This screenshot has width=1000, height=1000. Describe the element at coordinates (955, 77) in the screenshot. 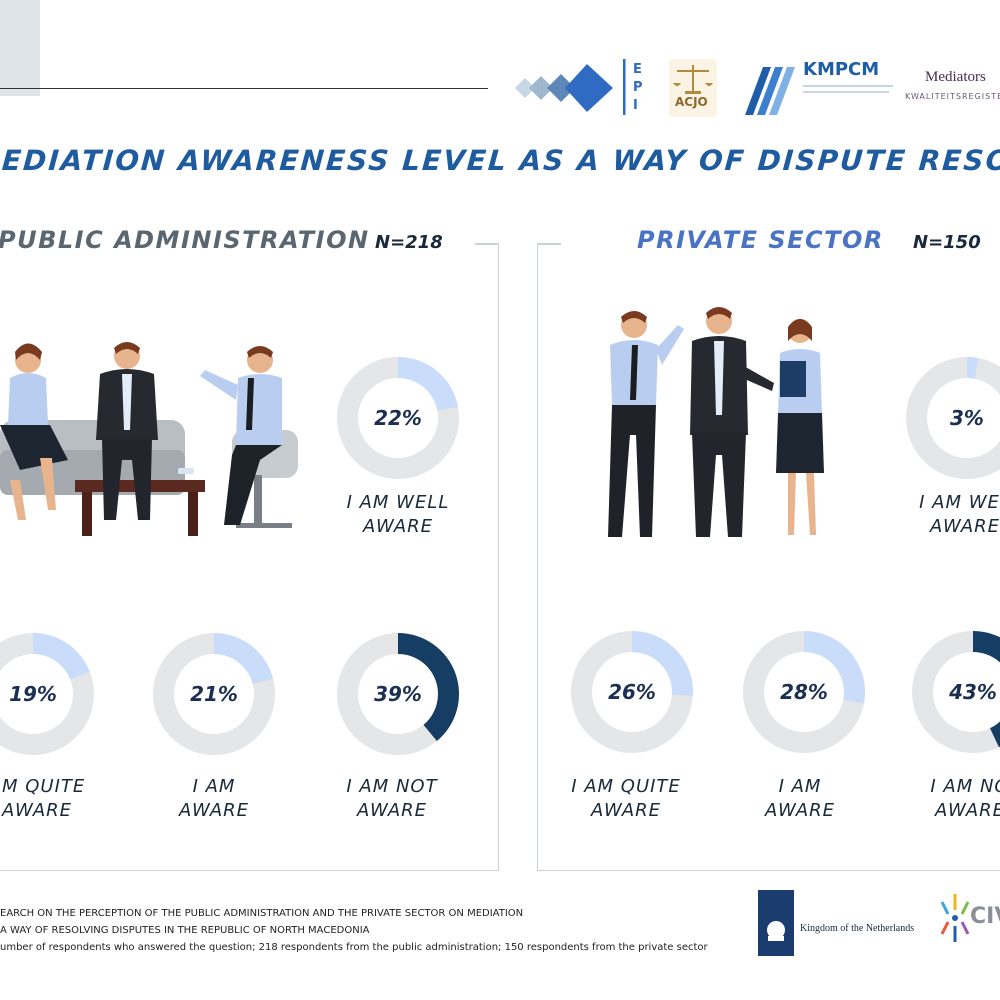

I see `mediators-label: Mediators` at that location.